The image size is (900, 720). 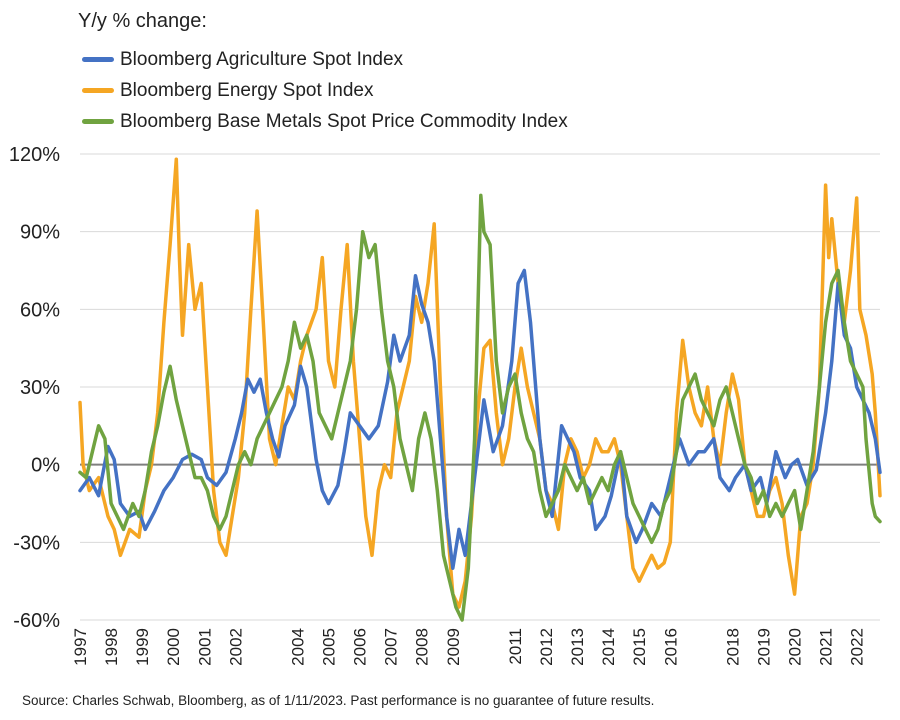 What do you see at coordinates (98, 121) in the screenshot?
I see `legend-swatch-base-metals` at bounding box center [98, 121].